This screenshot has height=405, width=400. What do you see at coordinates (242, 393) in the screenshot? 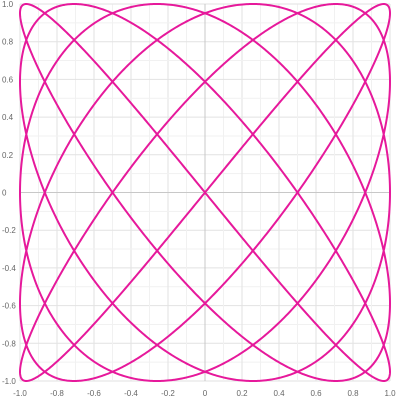
I see `x-tick-label: 0.2` at bounding box center [242, 393].